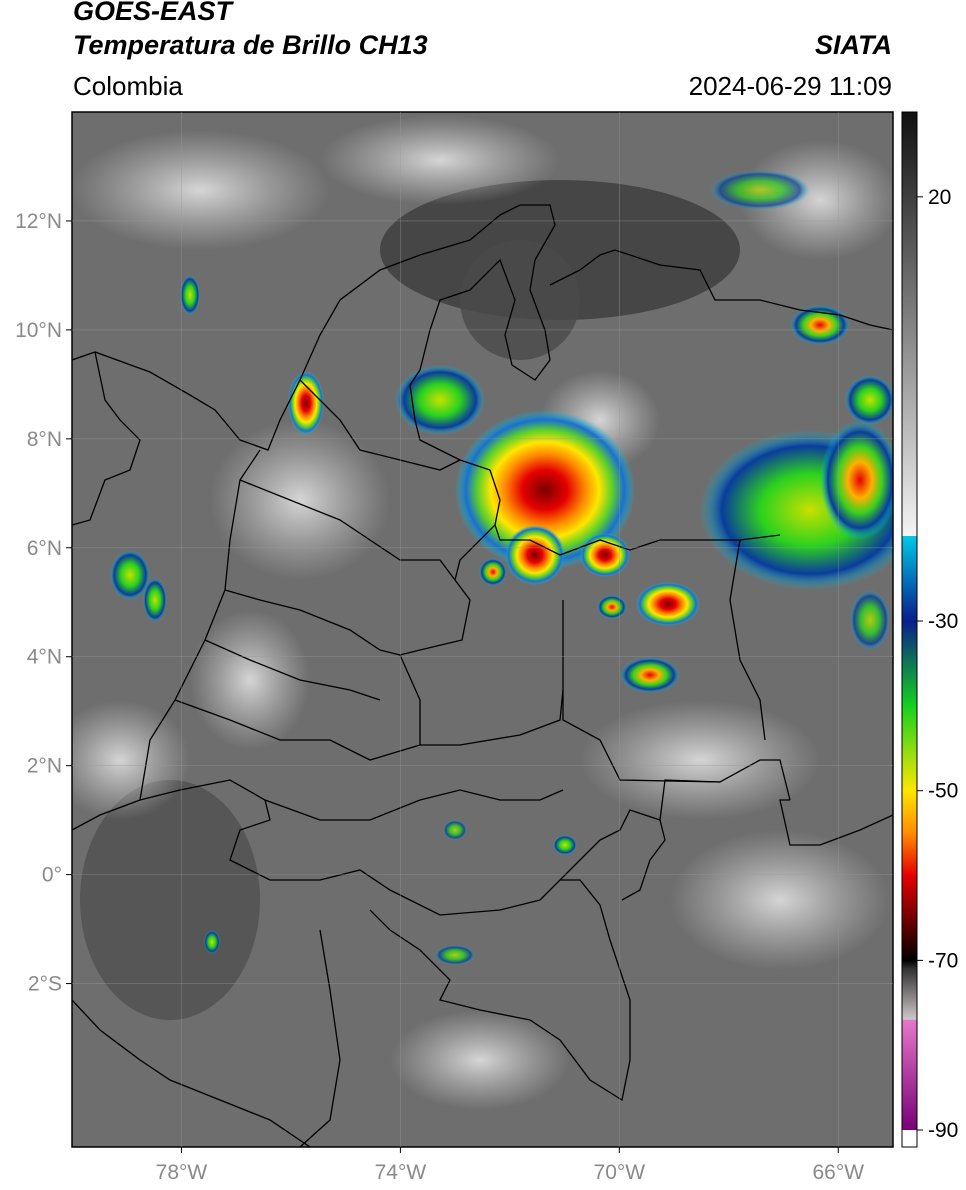  What do you see at coordinates (44, 439) in the screenshot?
I see `lat-tick-label: 8°N` at bounding box center [44, 439].